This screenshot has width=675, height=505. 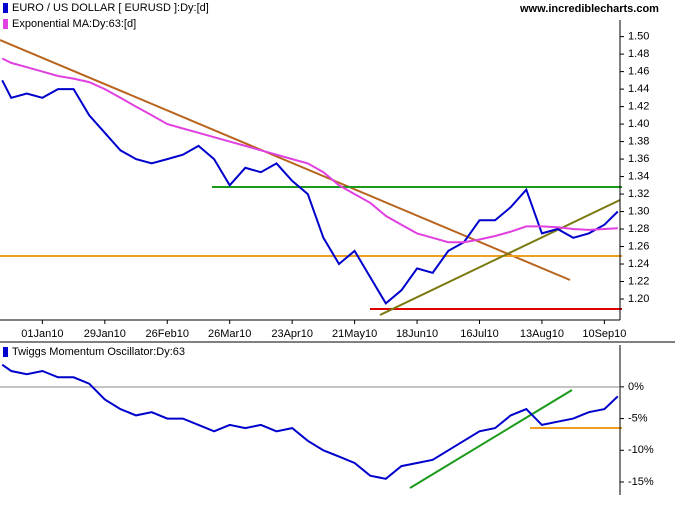 What do you see at coordinates (638, 281) in the screenshot?
I see `y-tick-label: 1.22` at bounding box center [638, 281].